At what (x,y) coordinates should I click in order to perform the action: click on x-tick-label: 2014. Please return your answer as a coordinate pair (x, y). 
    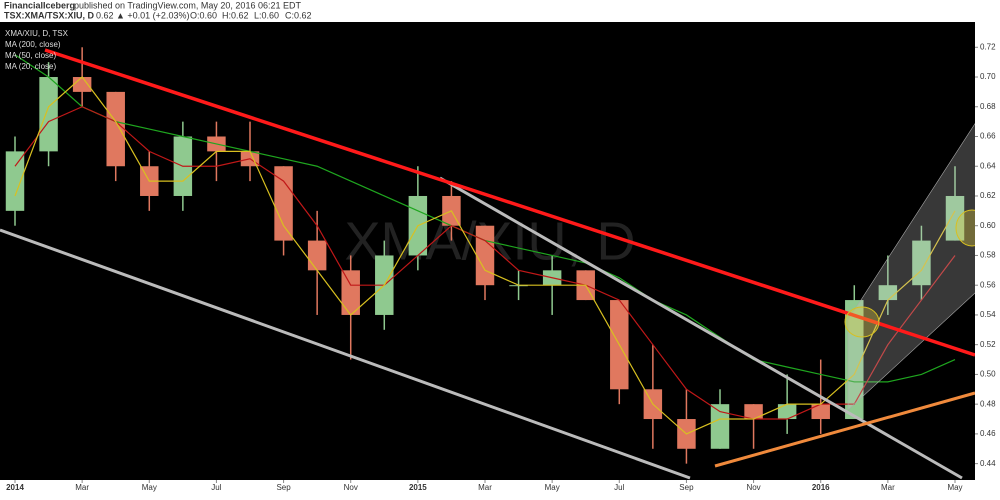
    Looking at the image, I should click on (15, 487).